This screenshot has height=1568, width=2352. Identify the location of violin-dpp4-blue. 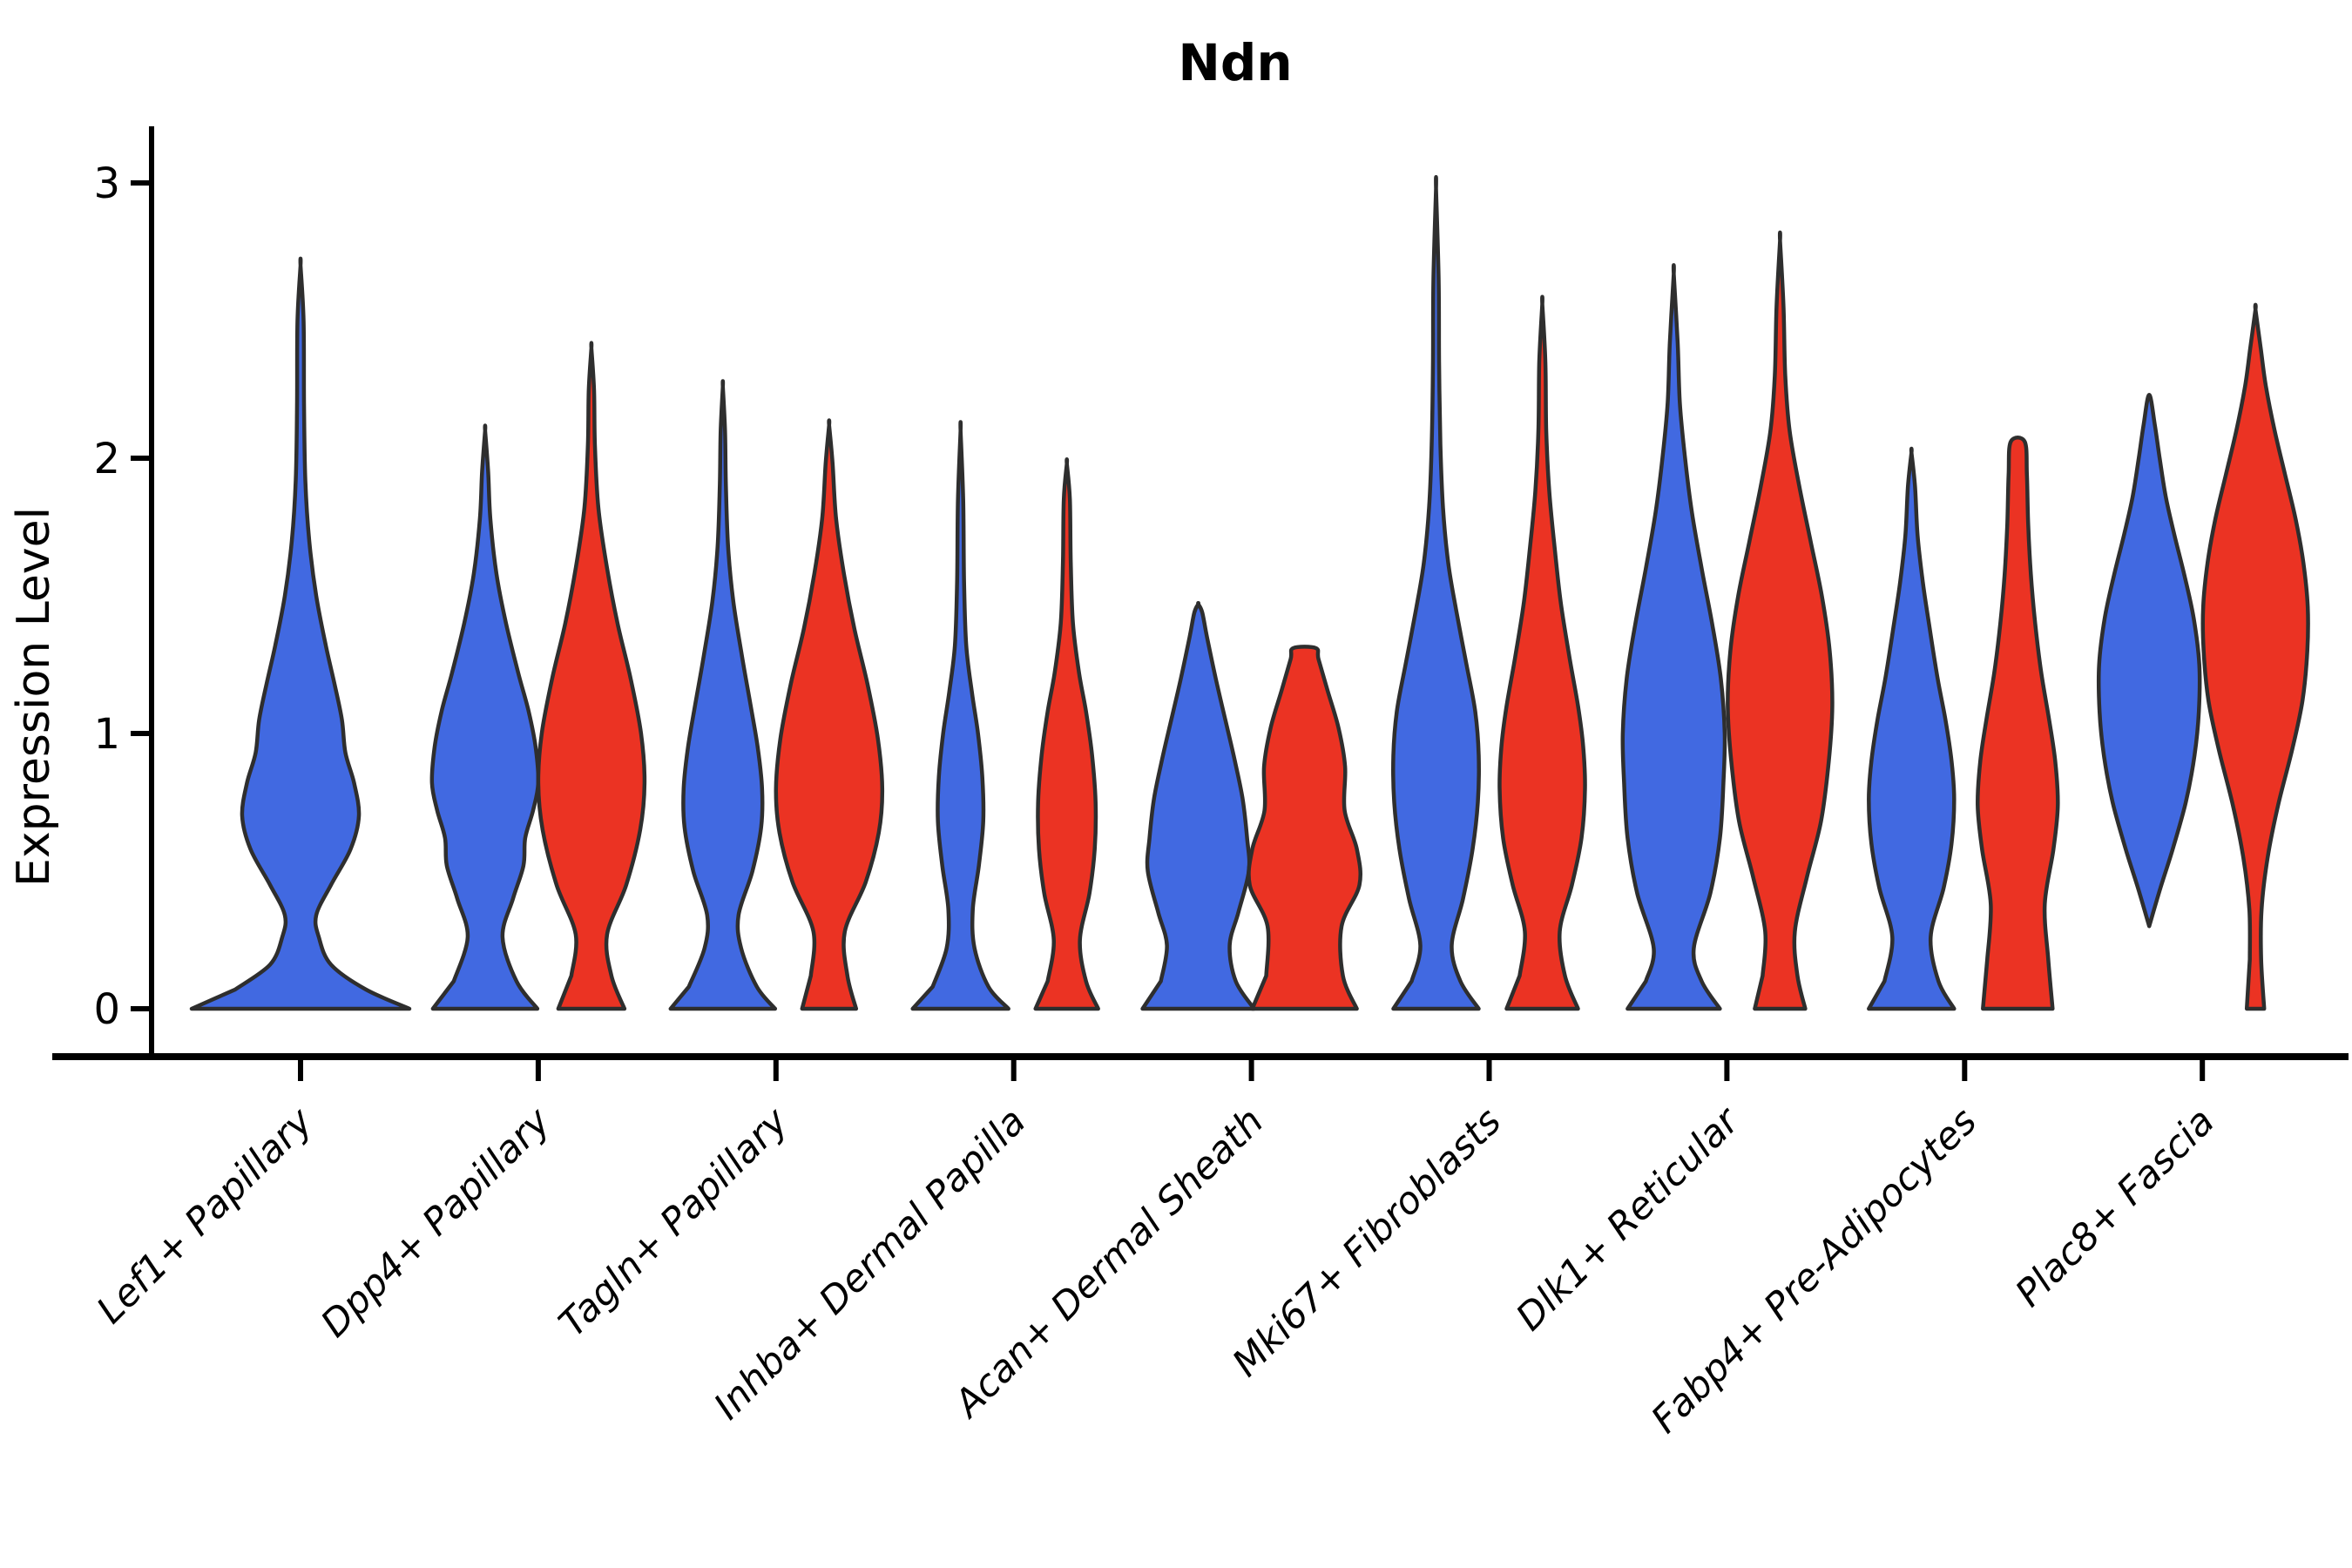
(485, 717).